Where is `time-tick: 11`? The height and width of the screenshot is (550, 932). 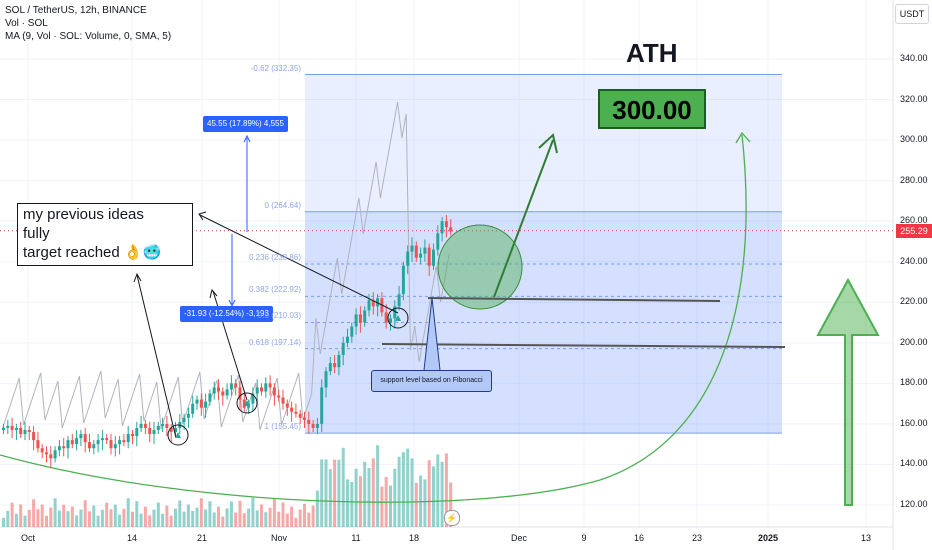 time-tick: 11 is located at coordinates (356, 538).